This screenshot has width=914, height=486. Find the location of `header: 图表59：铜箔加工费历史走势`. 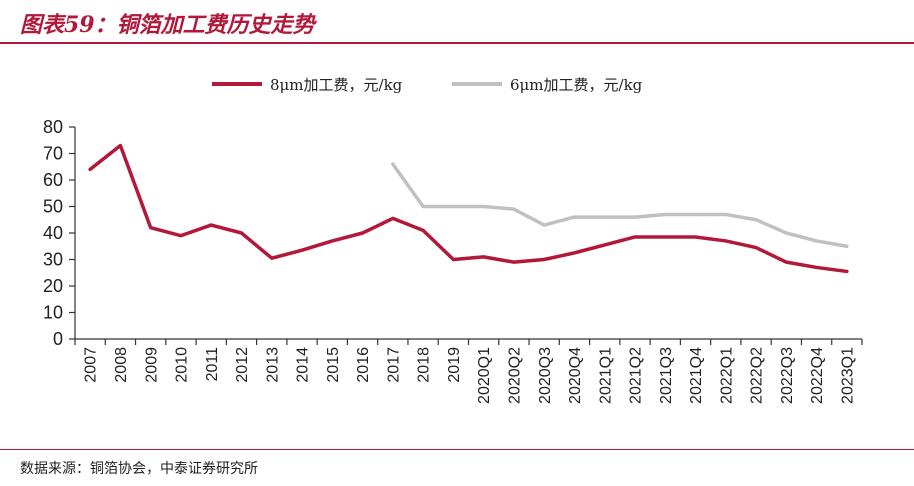

header: 图表59：铜箔加工费历史走势 is located at coordinates (457, 20).